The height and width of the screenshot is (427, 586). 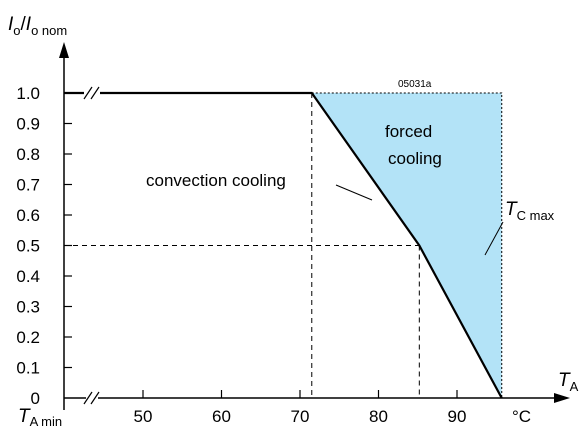 I want to click on y-axis-arrow, so click(x=64, y=50).